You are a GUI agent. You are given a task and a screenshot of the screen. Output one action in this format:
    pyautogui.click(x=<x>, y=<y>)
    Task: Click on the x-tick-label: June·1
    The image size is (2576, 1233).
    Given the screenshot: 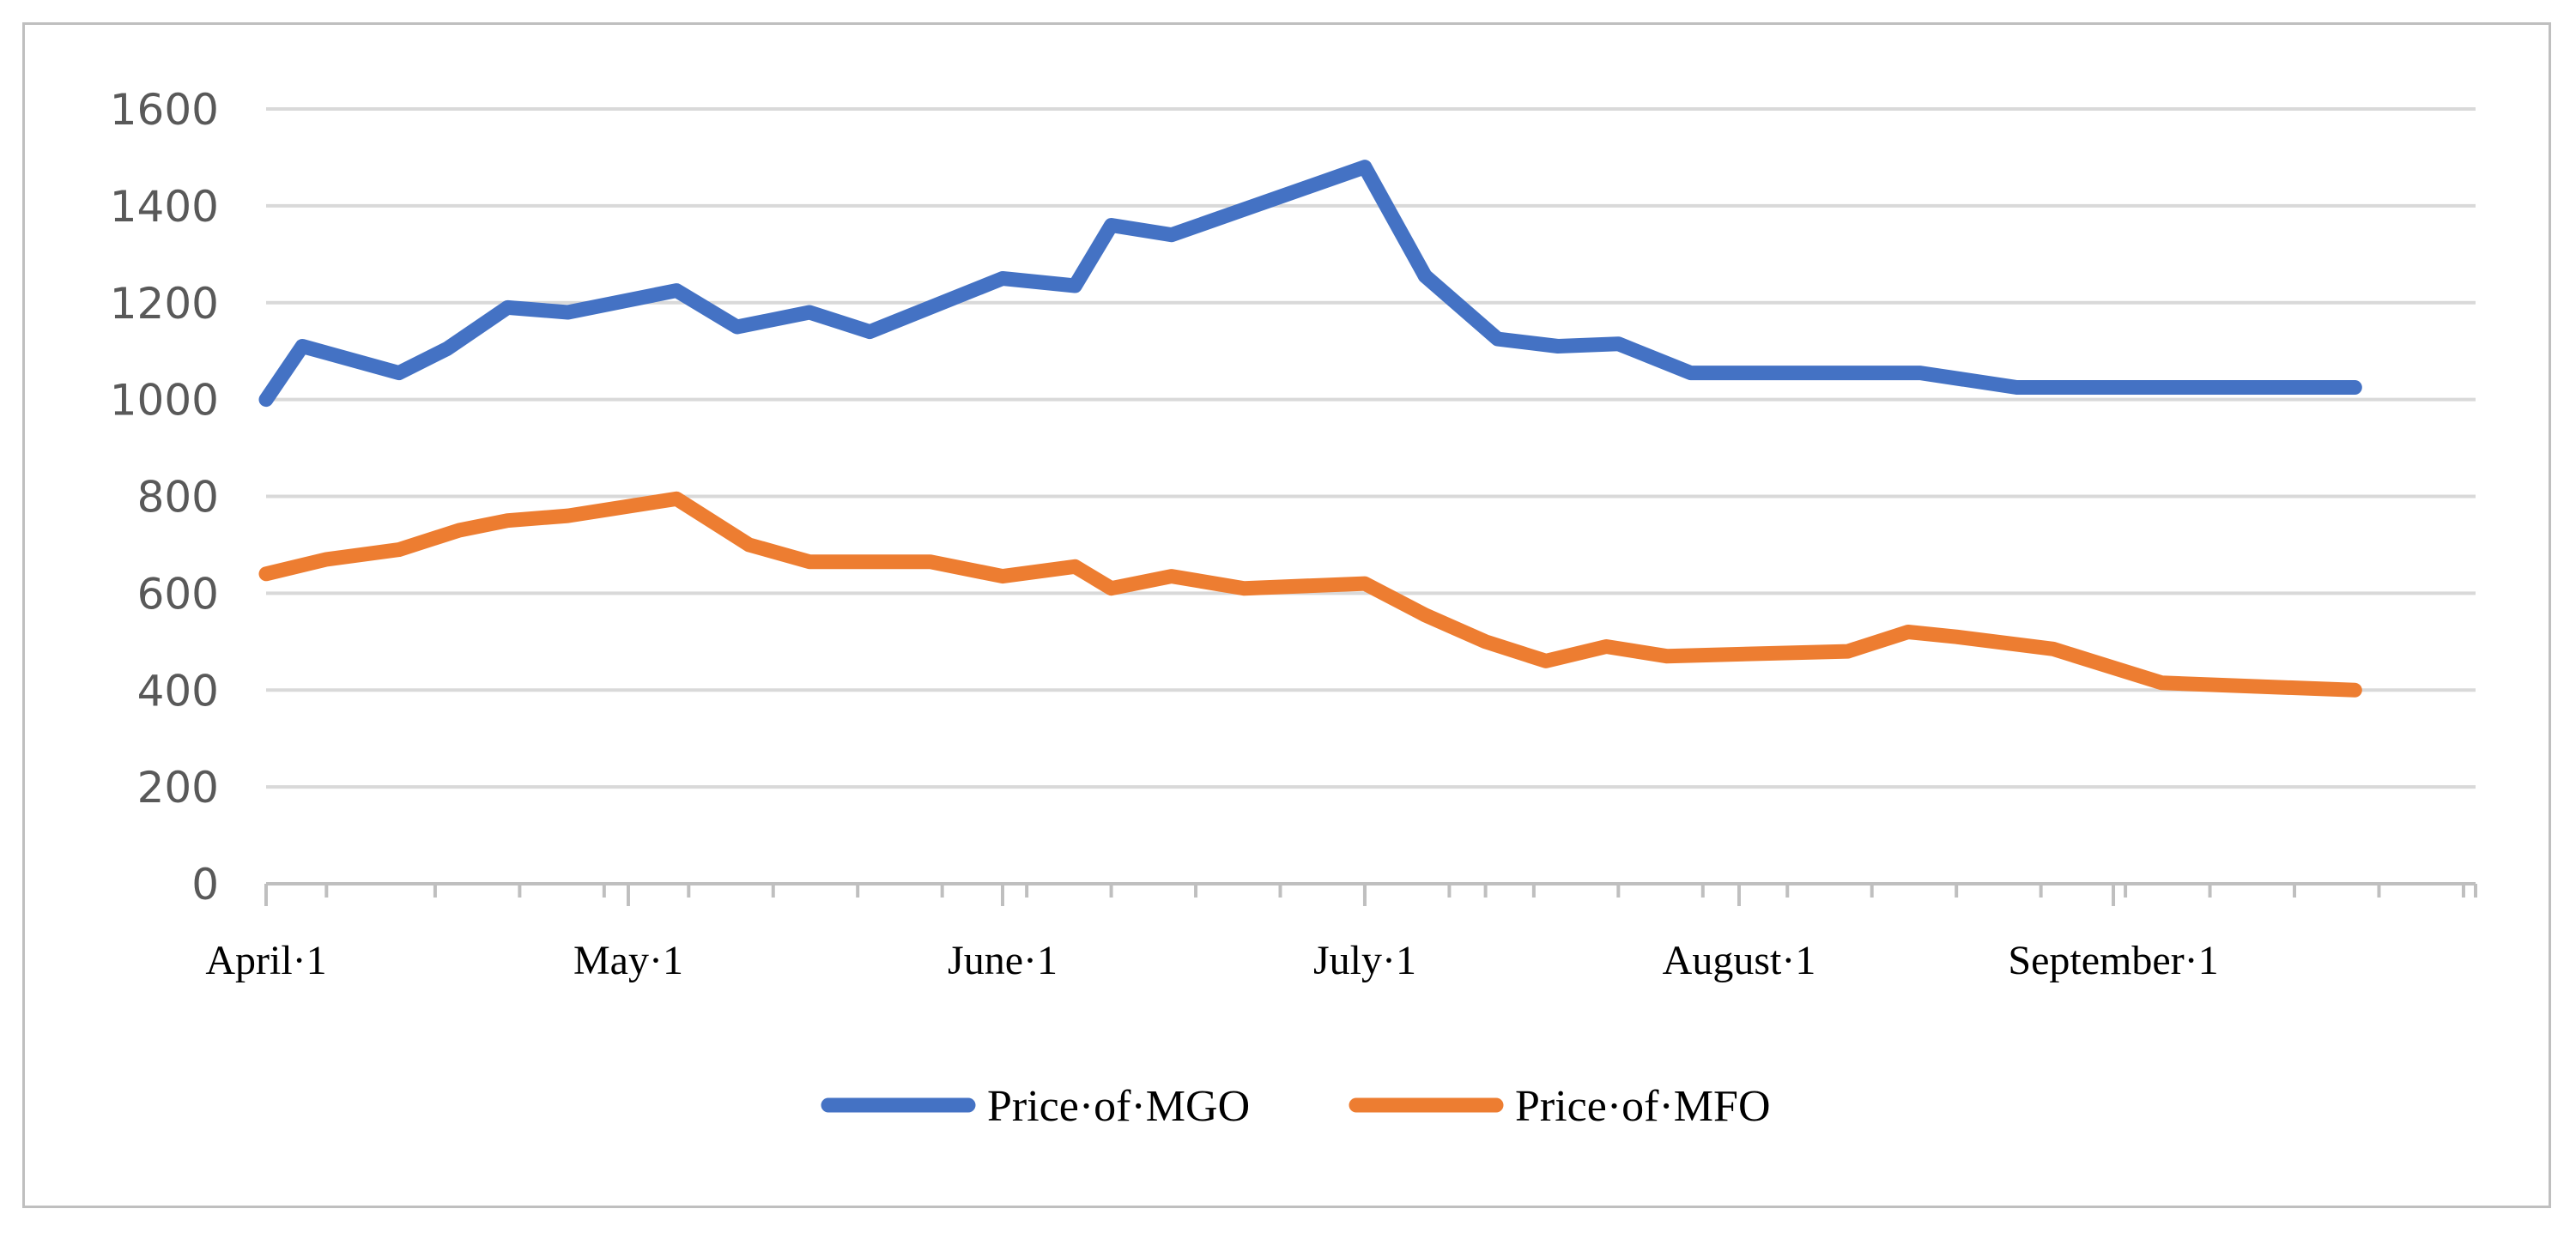 What is the action you would take?
    pyautogui.click(x=1003, y=960)
    